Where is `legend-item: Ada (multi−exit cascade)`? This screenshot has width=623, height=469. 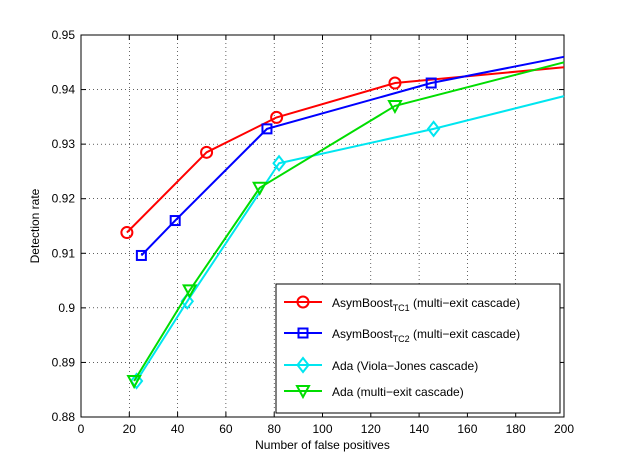
legend-item: Ada (multi−exit cascade) is located at coordinates (374, 392).